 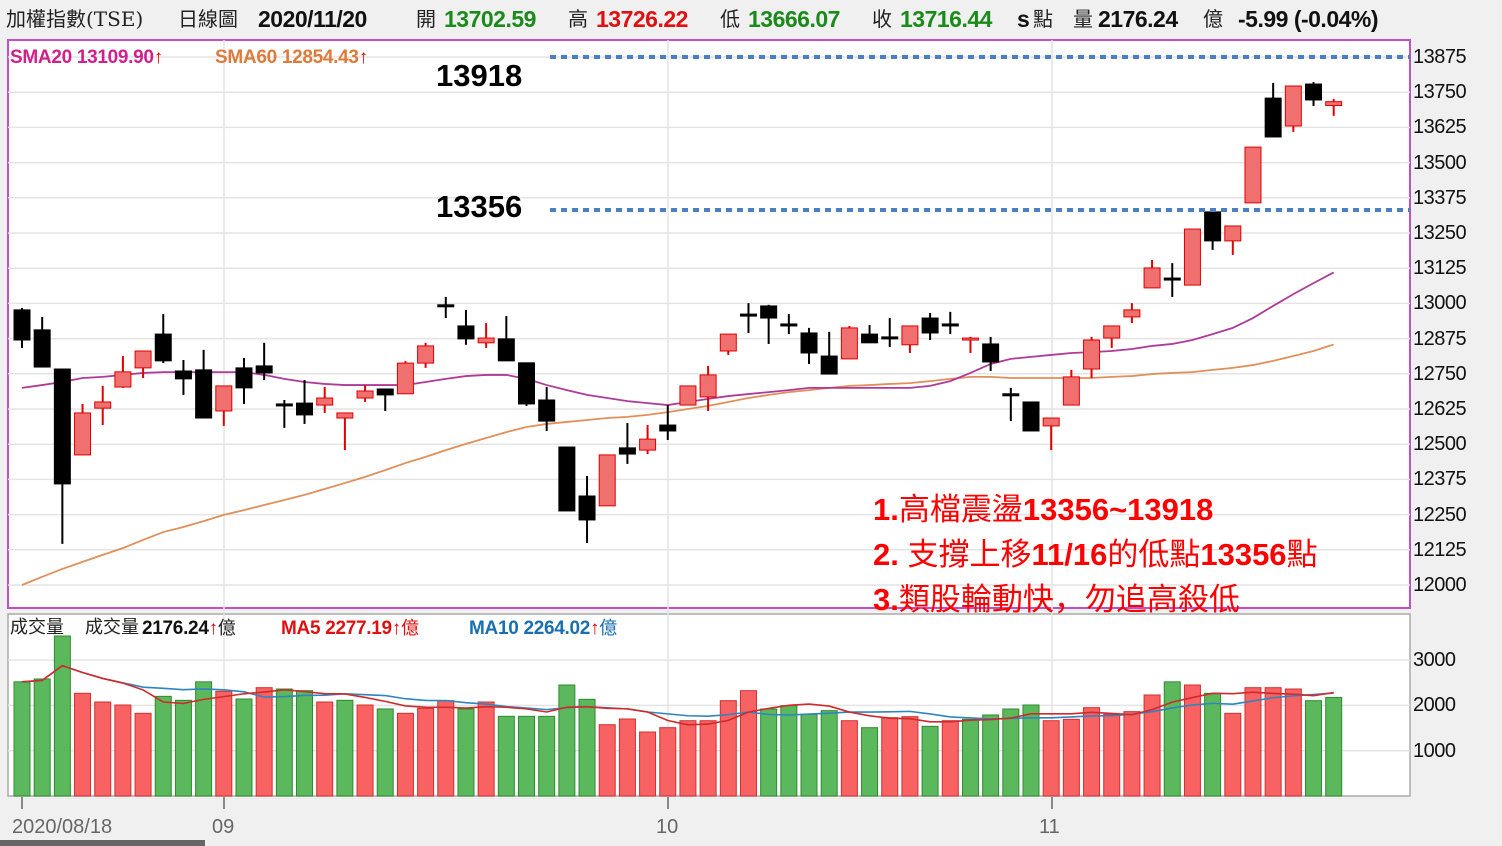 What do you see at coordinates (608, 628) in the screenshot?
I see `unit: 億` at bounding box center [608, 628].